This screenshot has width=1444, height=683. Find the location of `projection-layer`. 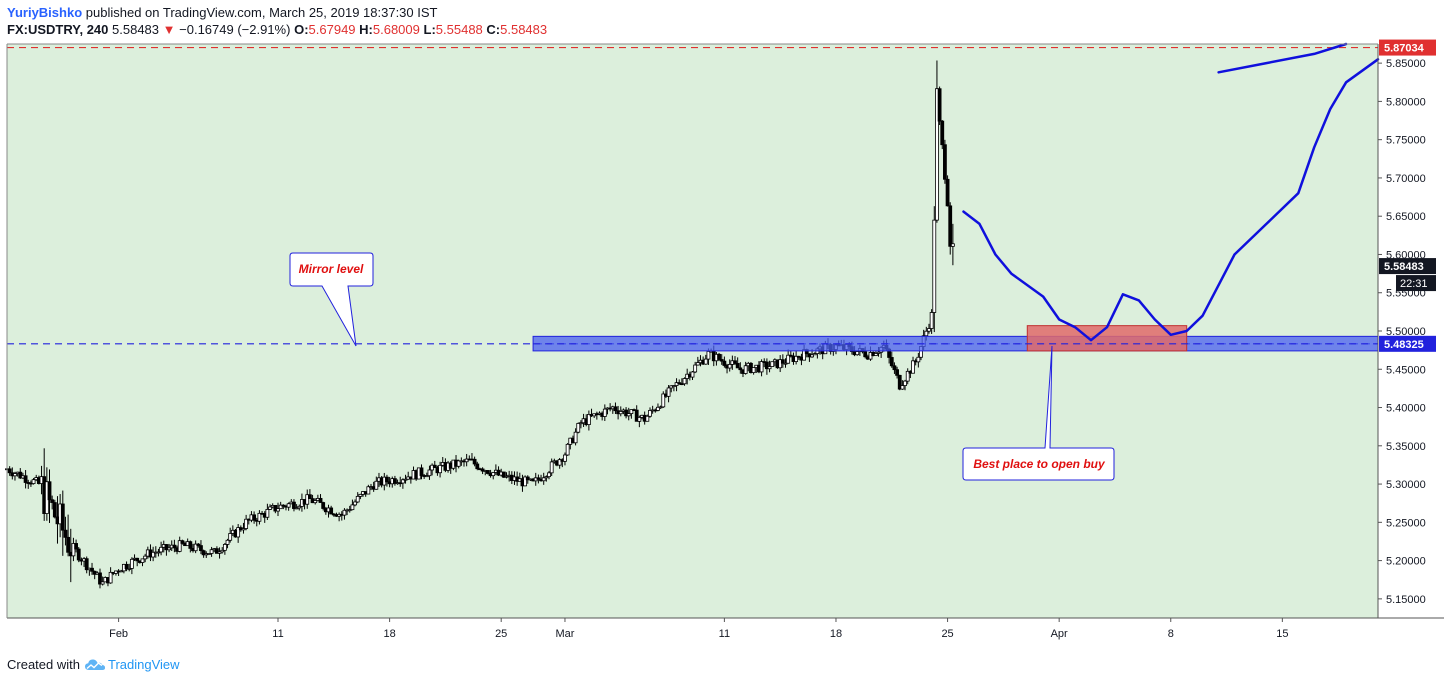

projection-layer is located at coordinates (1171, 192).